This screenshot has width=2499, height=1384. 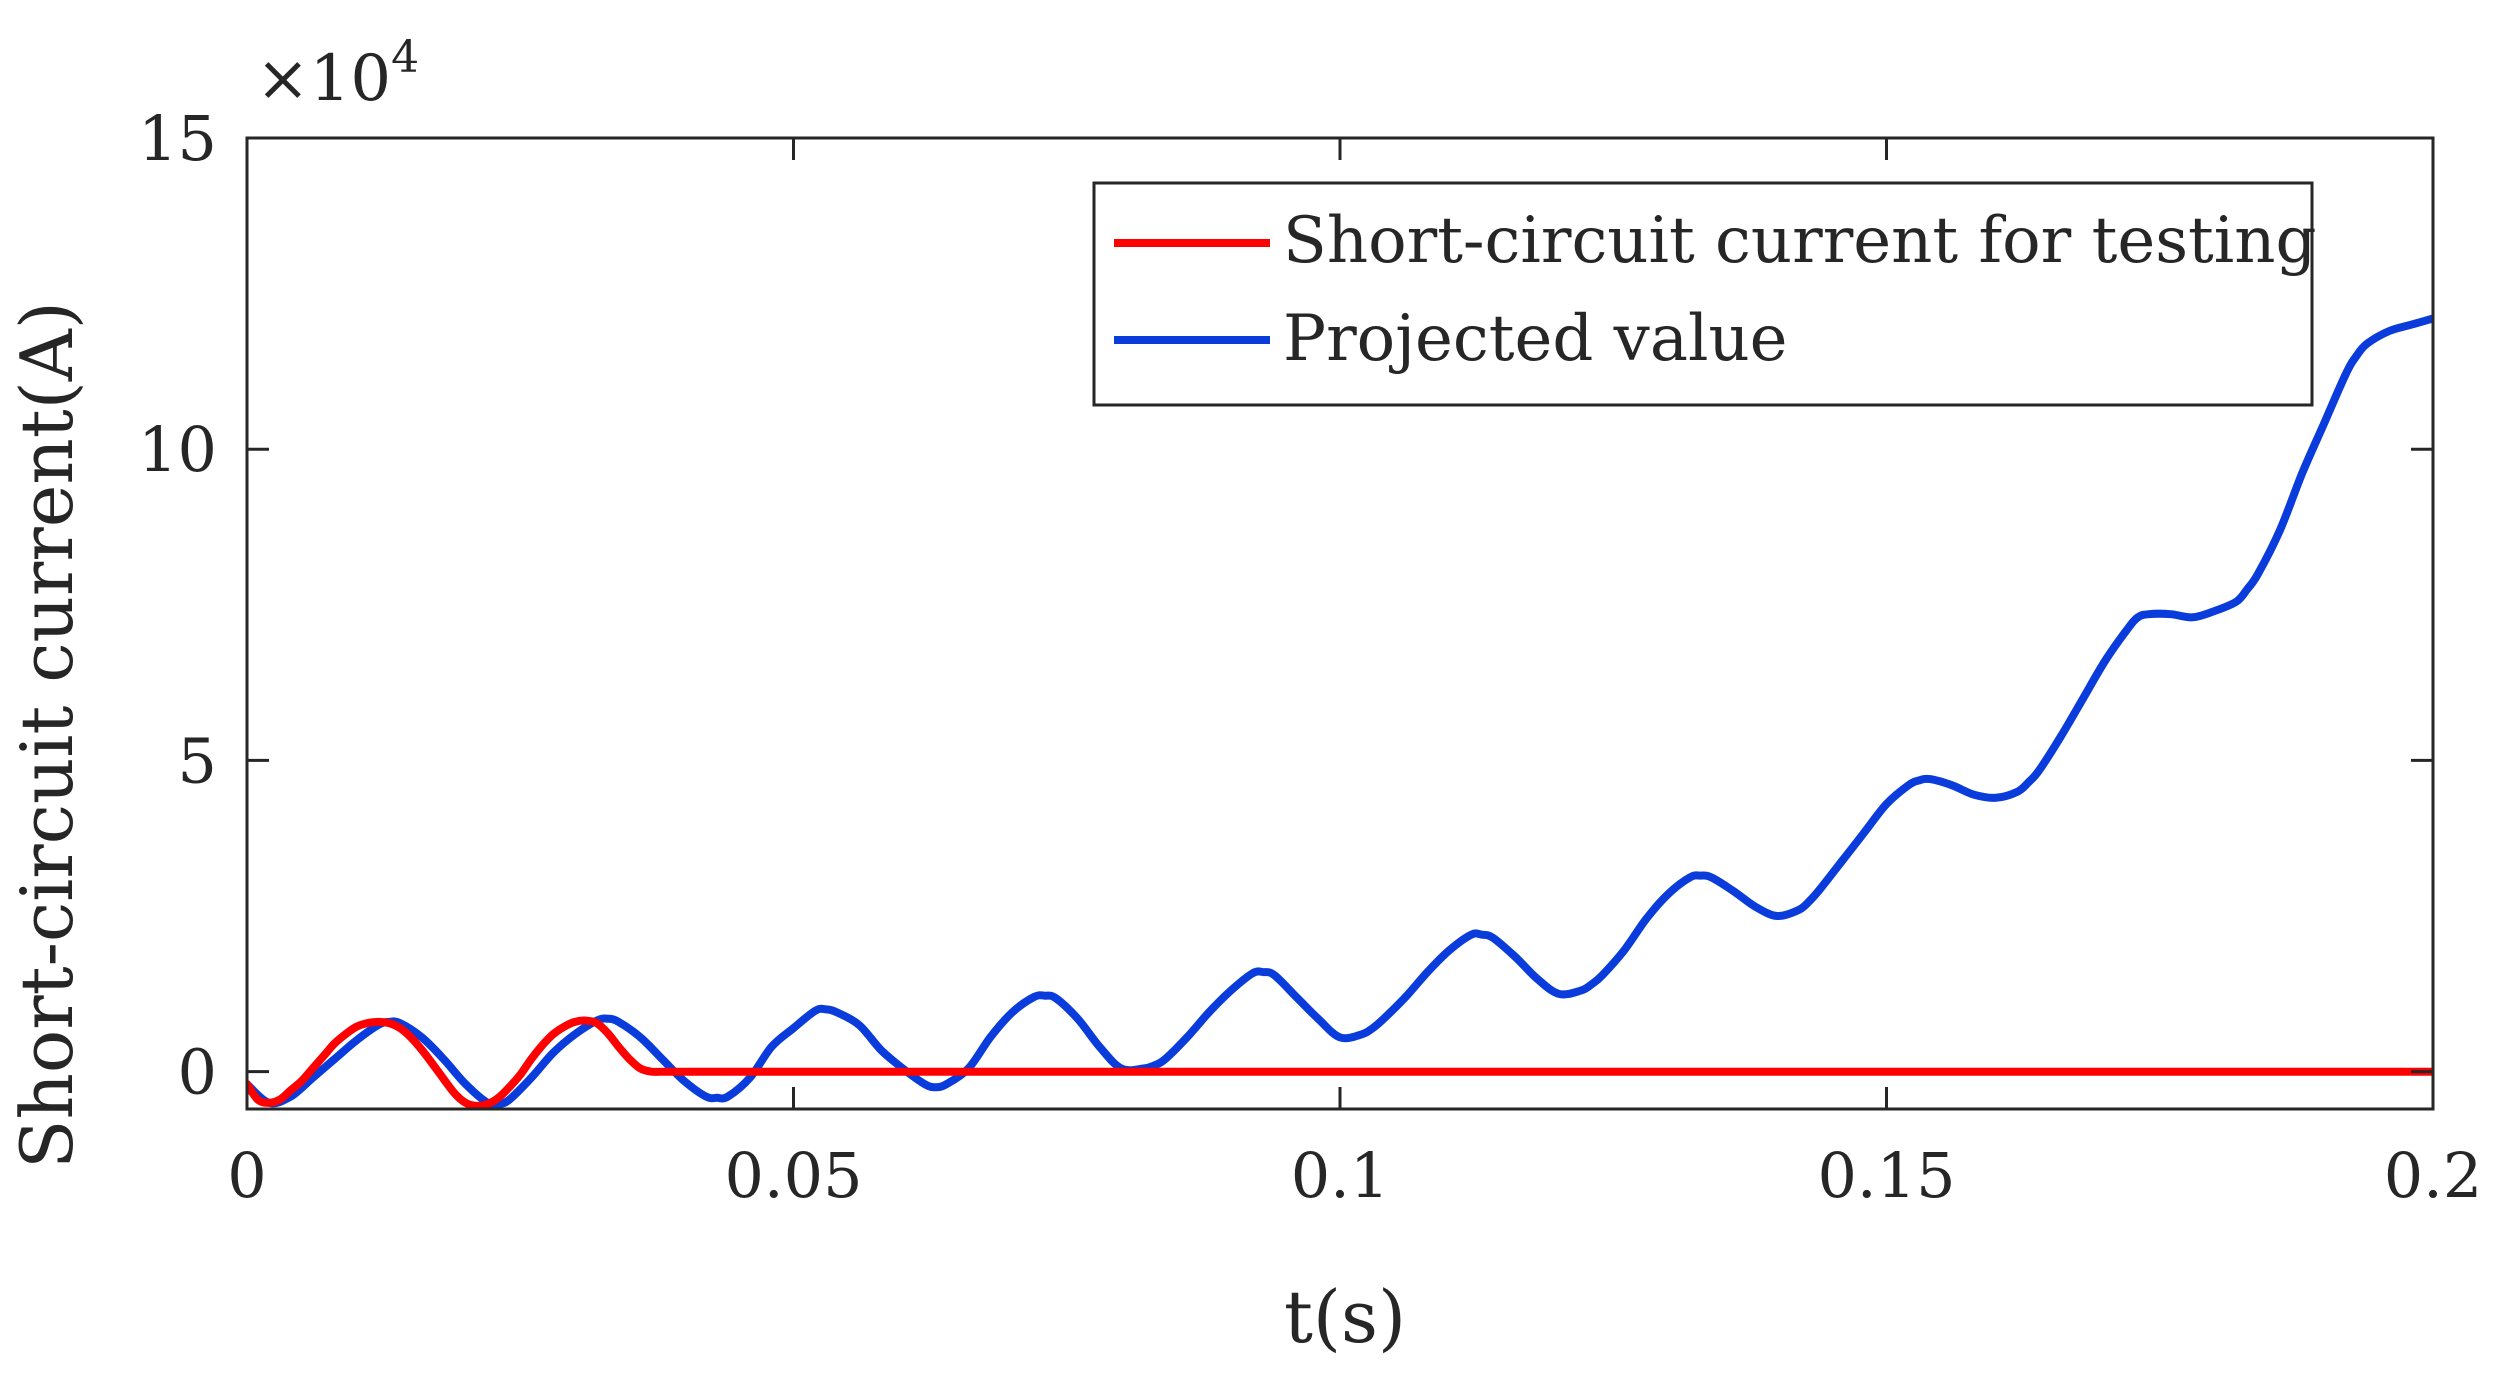 What do you see at coordinates (1535, 339) in the screenshot?
I see `legend-label-projected: Projected value` at bounding box center [1535, 339].